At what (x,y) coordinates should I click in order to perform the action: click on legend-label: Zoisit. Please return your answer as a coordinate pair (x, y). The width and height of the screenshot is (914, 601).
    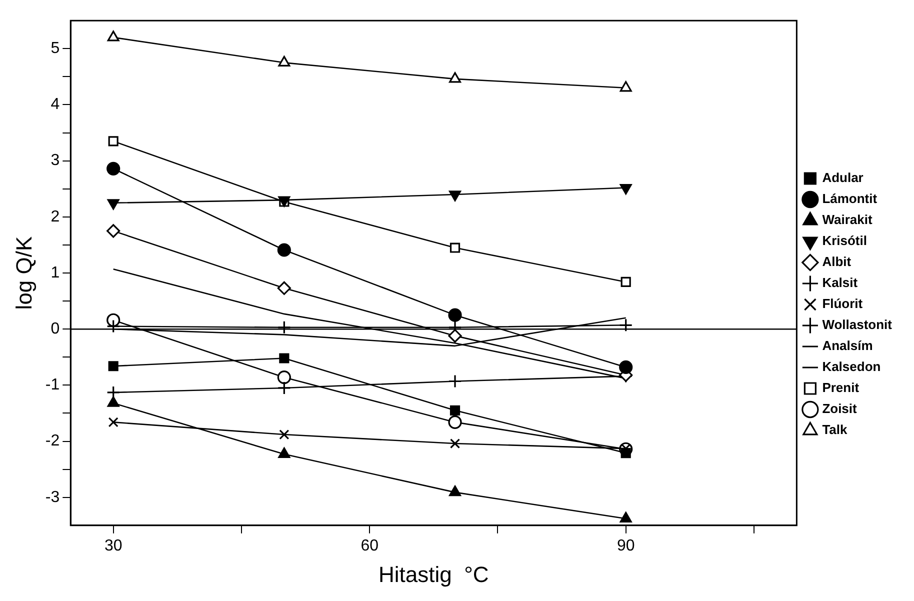
    Looking at the image, I should click on (840, 408).